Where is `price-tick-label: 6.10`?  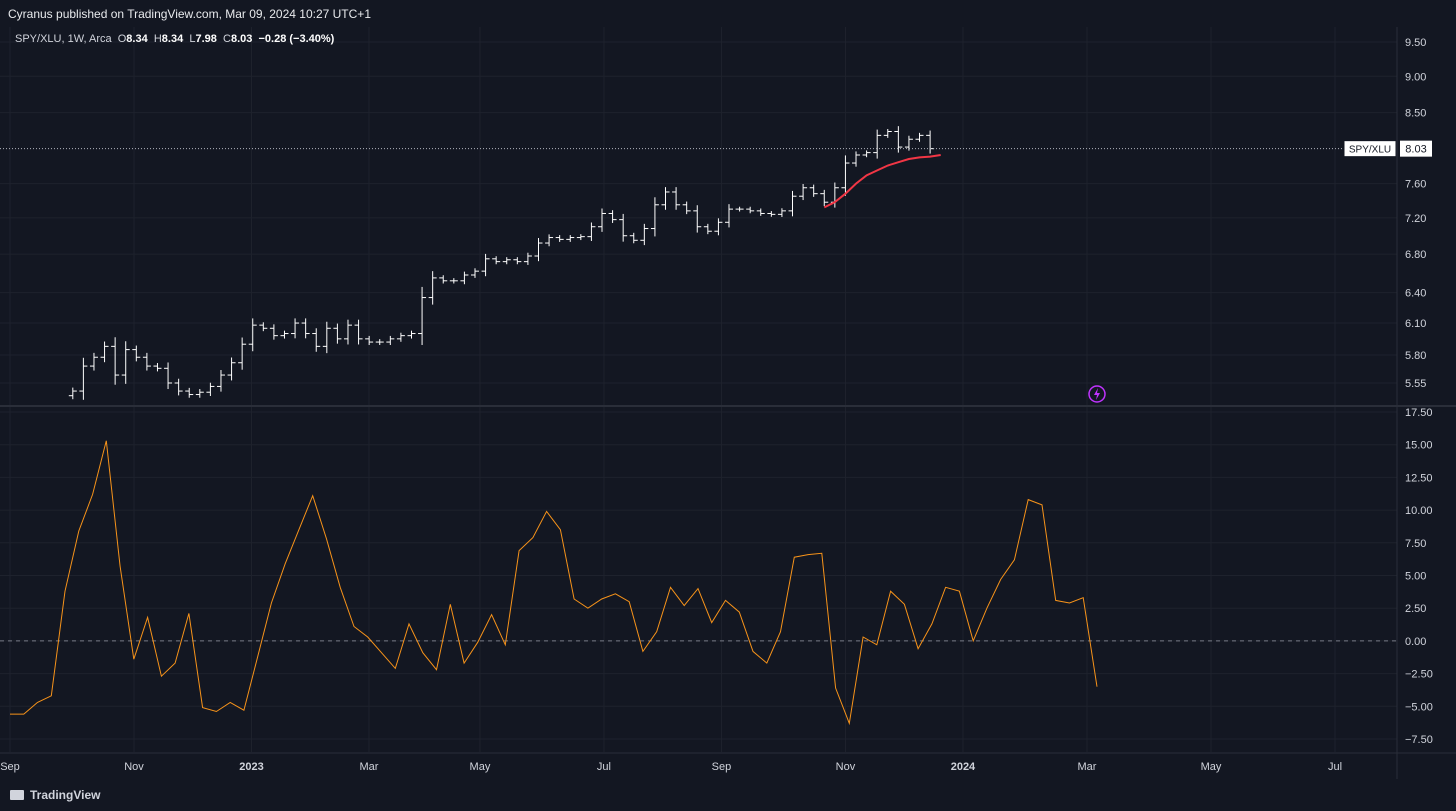
price-tick-label: 6.10 is located at coordinates (1415, 324).